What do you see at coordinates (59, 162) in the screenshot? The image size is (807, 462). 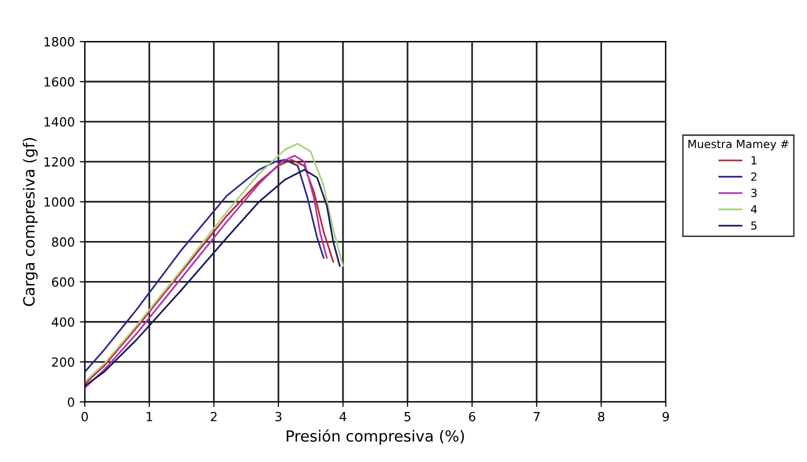 I see `y-tick-label: 1200` at bounding box center [59, 162].